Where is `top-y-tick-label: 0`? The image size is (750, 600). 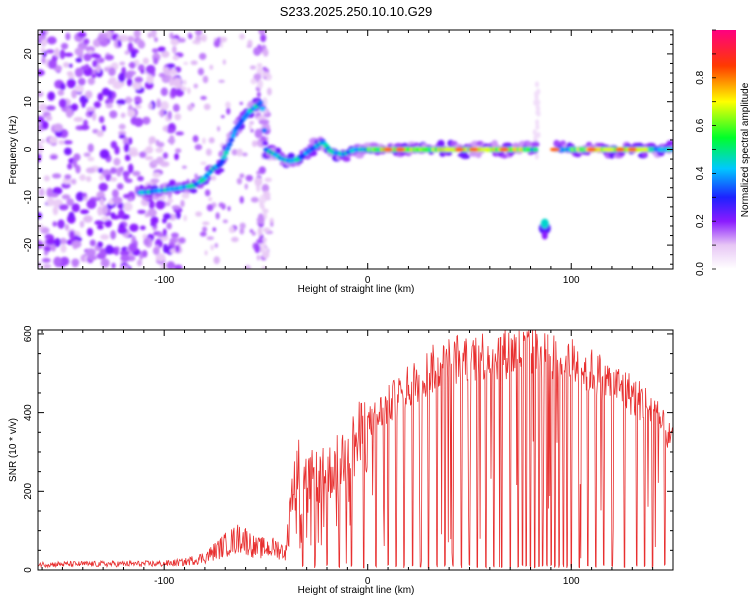
top-y-tick-label: 0 is located at coordinates (28, 149).